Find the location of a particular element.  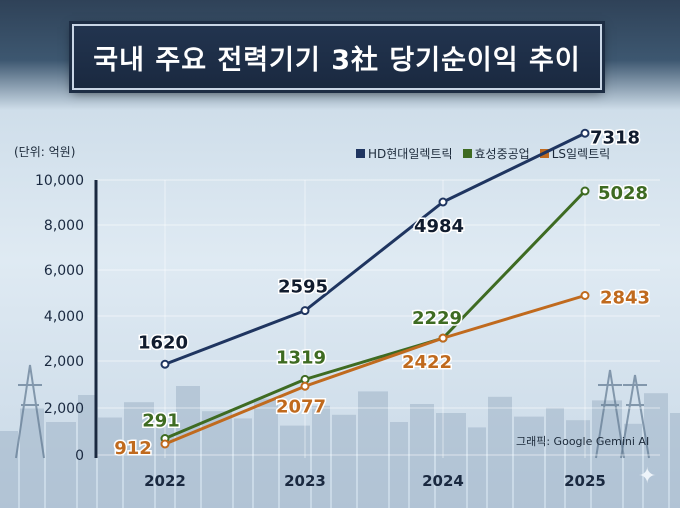

legend-label-ls: LS일렉트릭 is located at coordinates (581, 154).